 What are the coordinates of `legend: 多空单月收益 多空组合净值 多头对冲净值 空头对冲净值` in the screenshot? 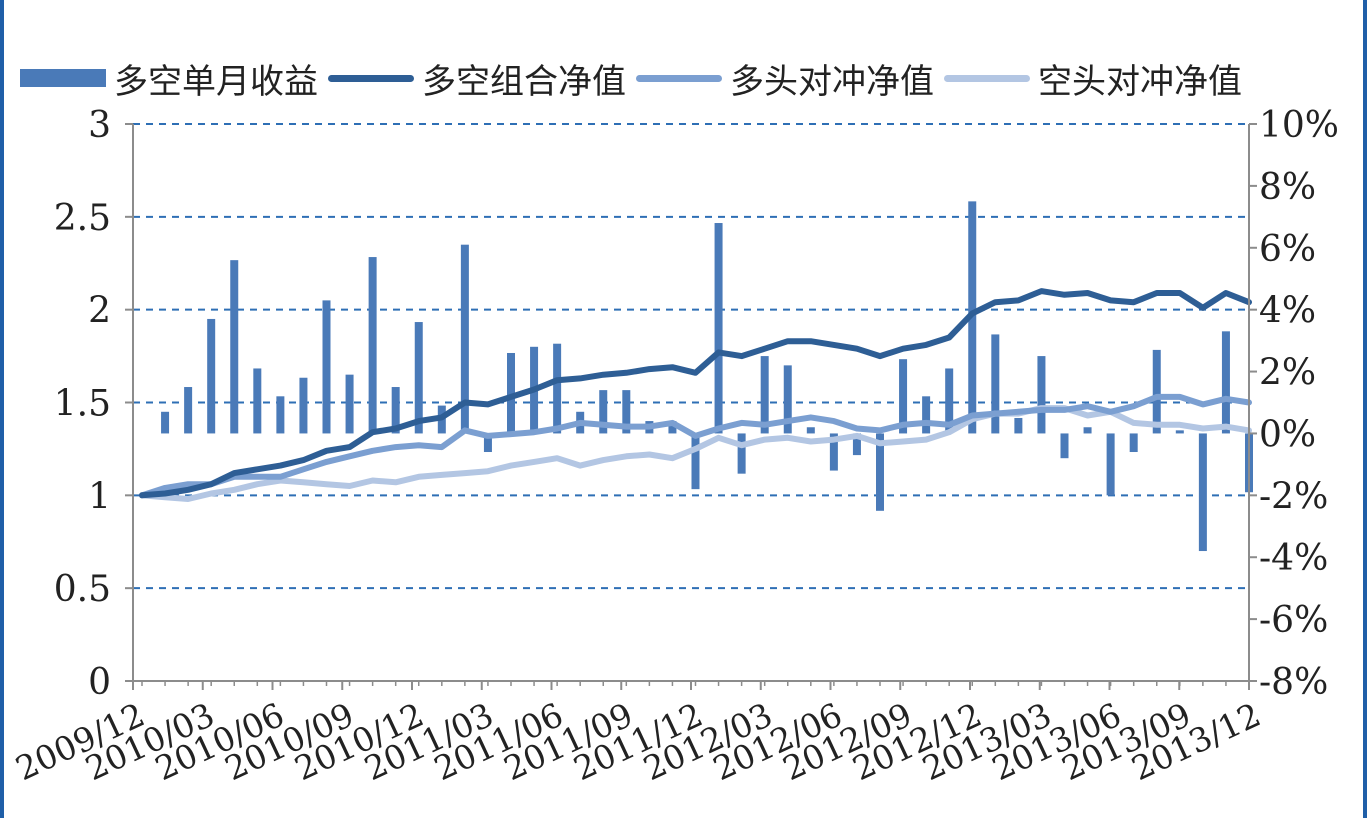 It's located at (636, 78).